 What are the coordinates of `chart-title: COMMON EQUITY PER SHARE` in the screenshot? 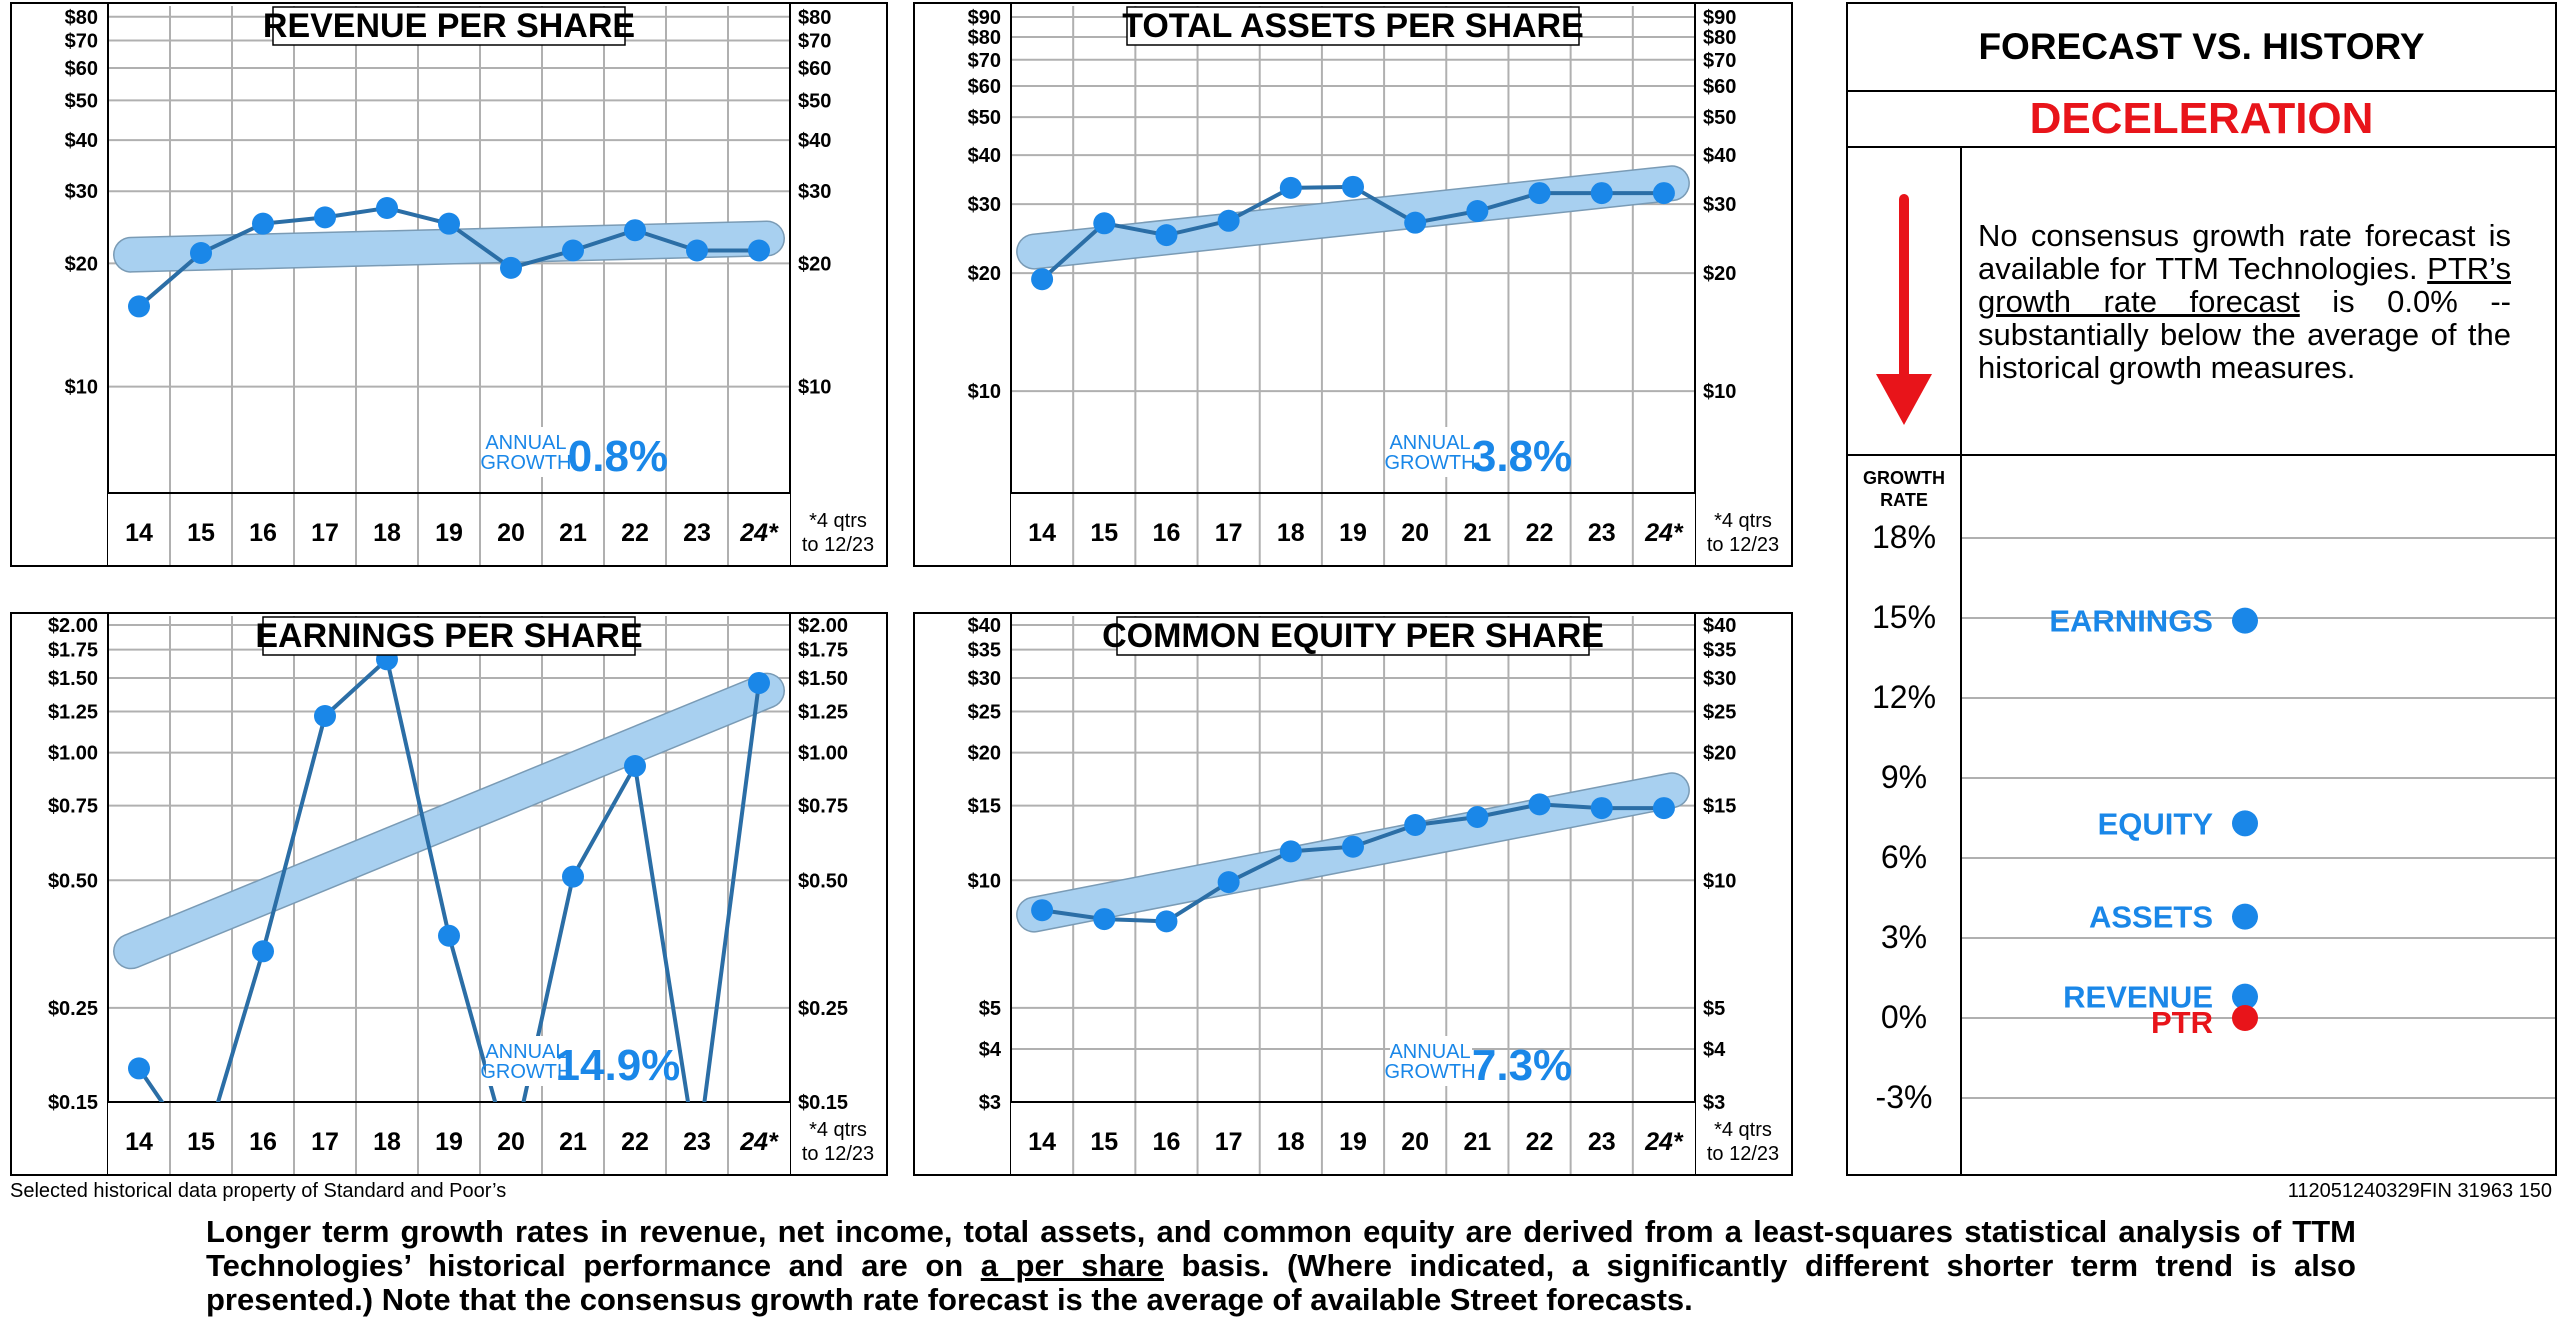 It's located at (1353, 636).